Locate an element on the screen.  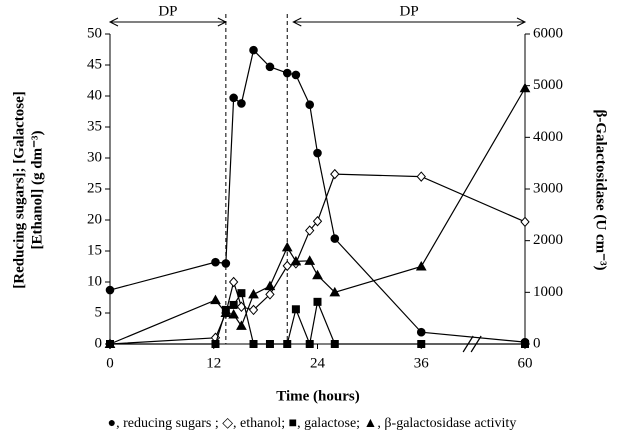
y-tick-label: 35 is located at coordinates (94, 126).